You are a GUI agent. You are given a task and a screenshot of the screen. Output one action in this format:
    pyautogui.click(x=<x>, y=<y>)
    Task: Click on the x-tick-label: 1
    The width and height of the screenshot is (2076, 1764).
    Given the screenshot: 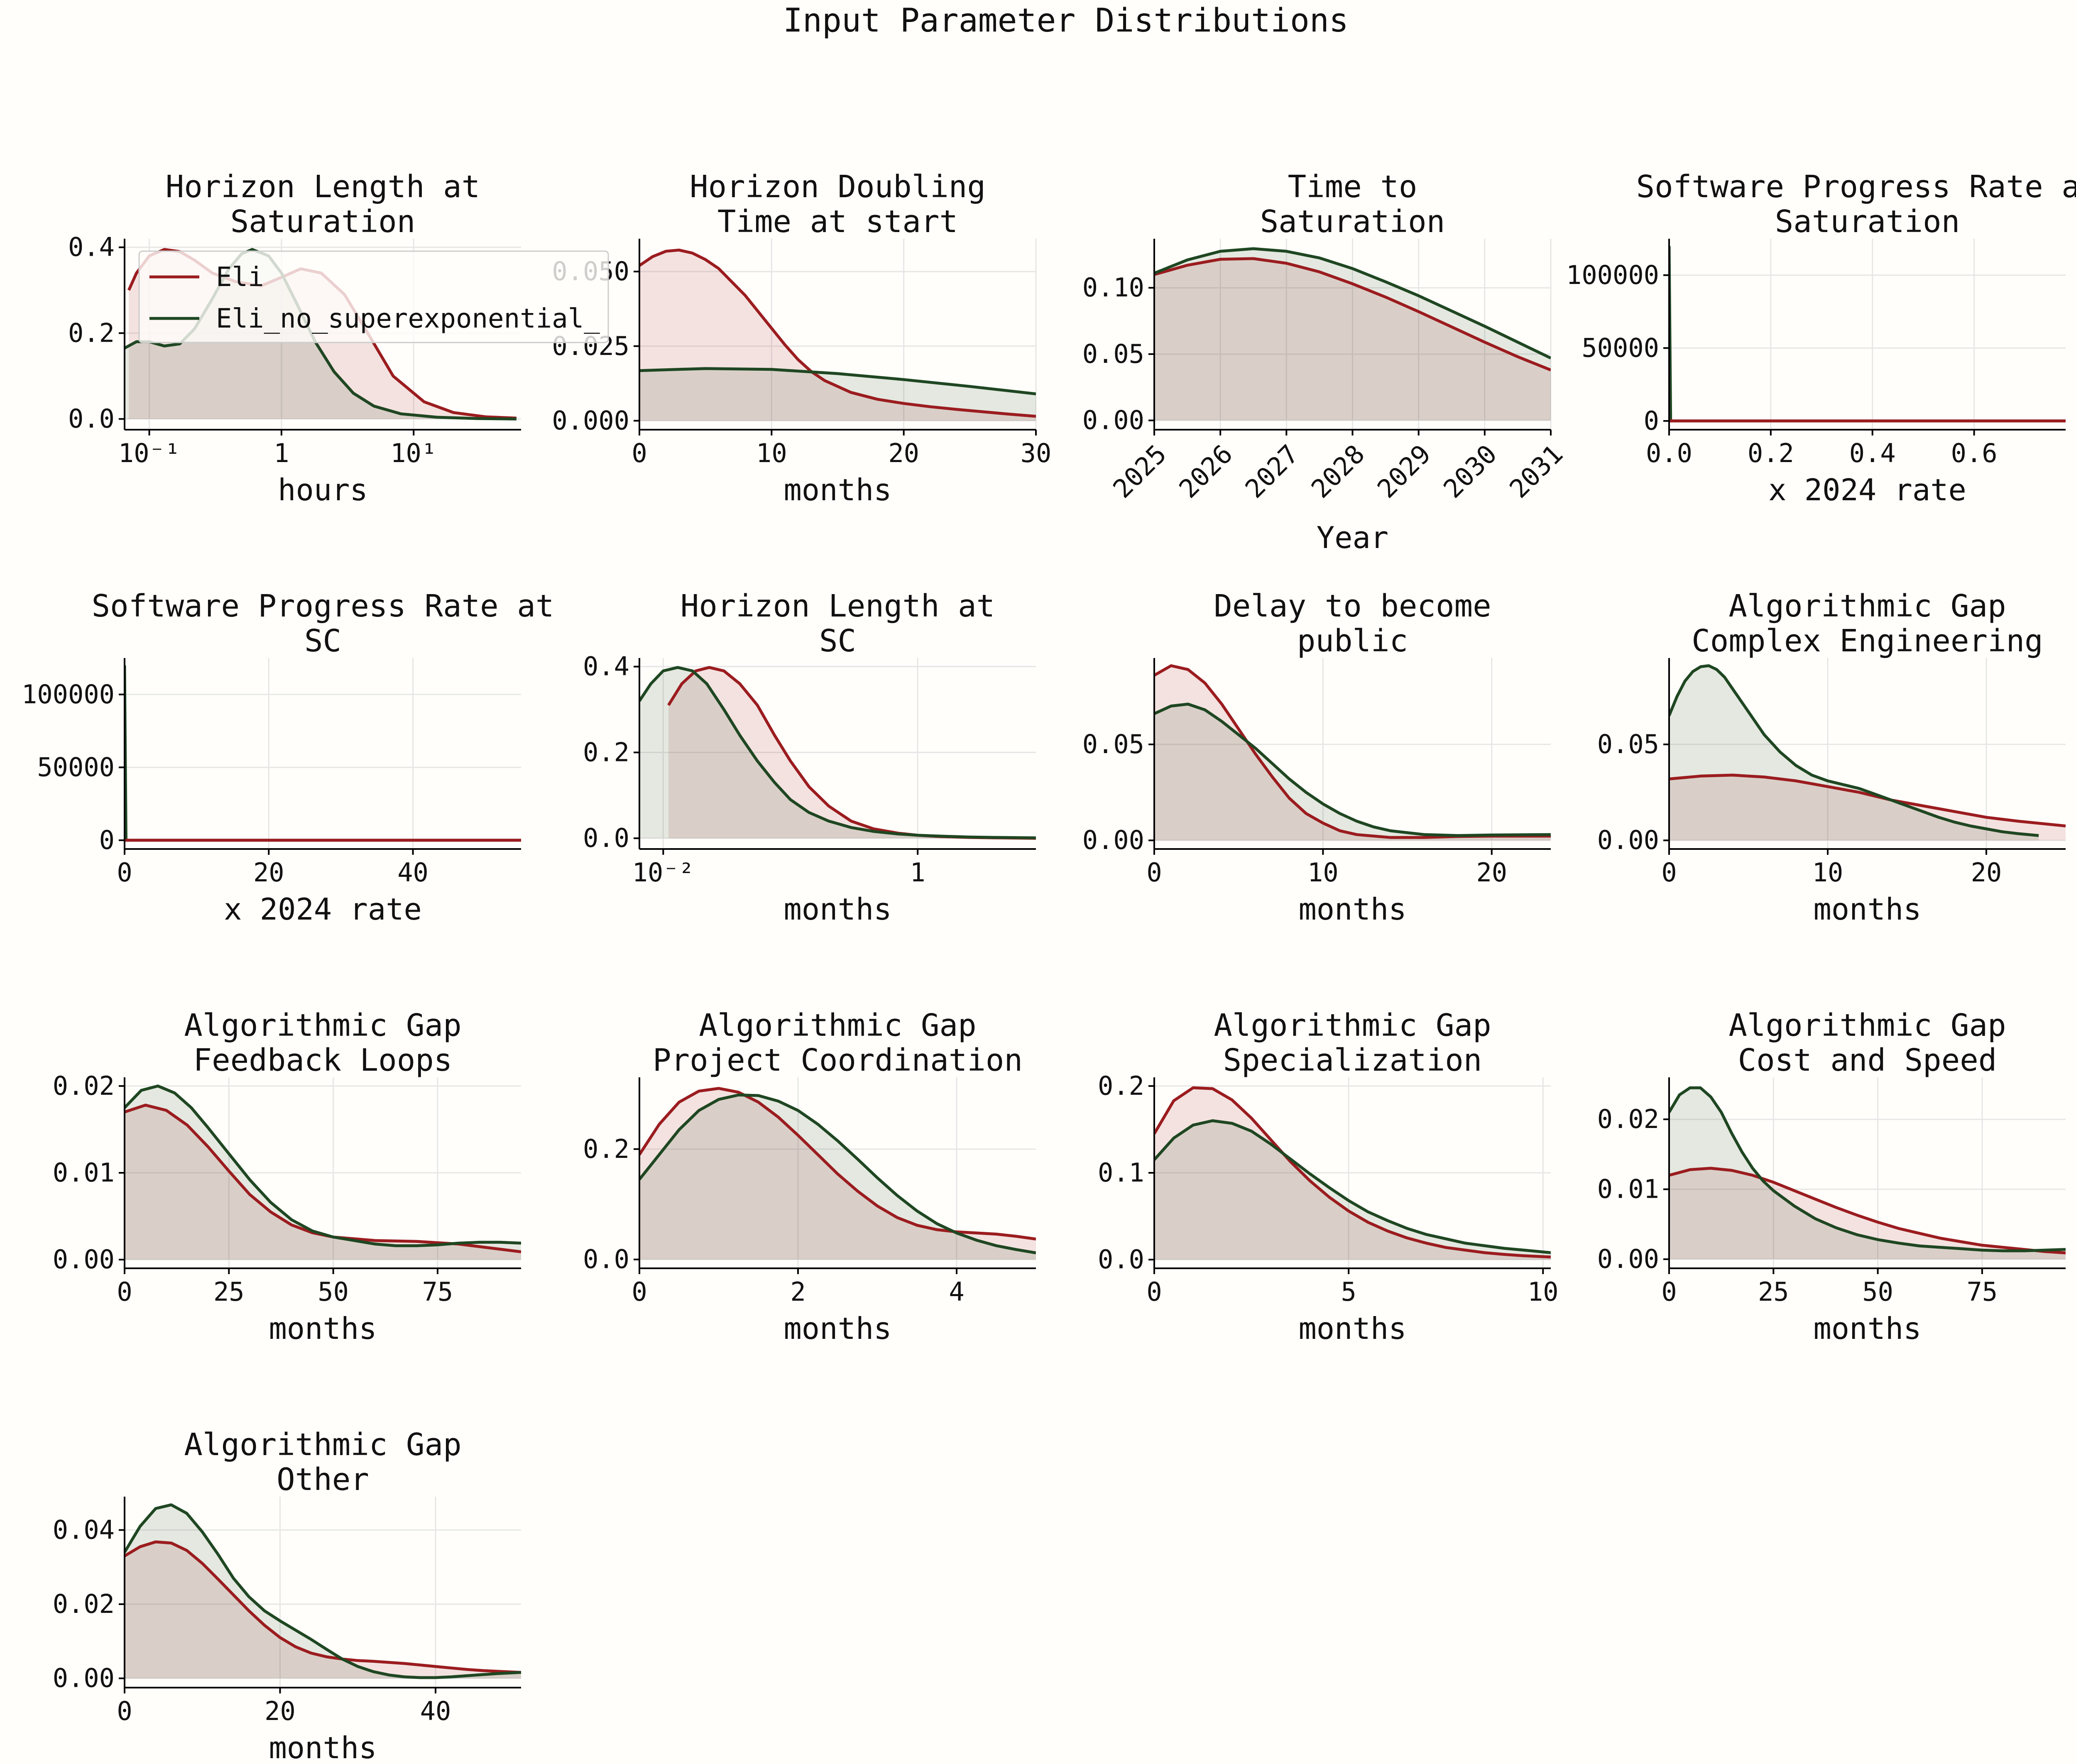 What is the action you would take?
    pyautogui.click(x=281, y=453)
    